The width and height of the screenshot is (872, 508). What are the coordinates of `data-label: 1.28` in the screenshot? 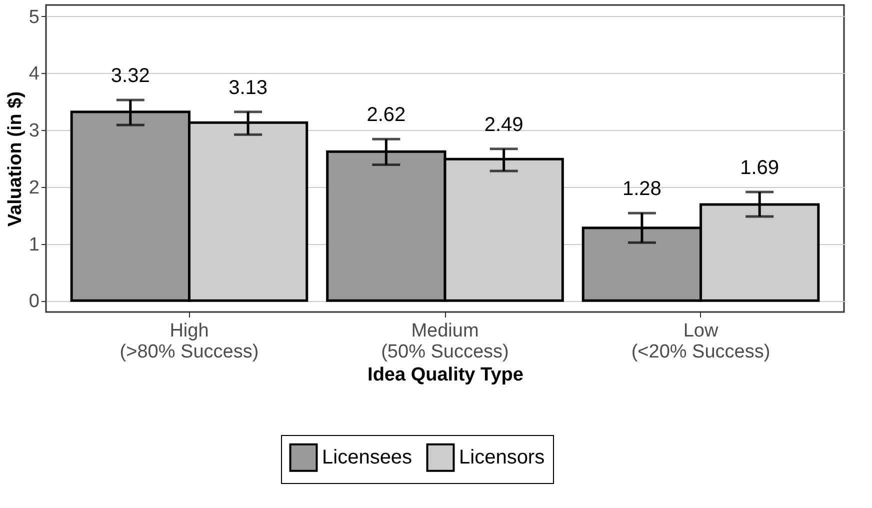 It's located at (642, 189).